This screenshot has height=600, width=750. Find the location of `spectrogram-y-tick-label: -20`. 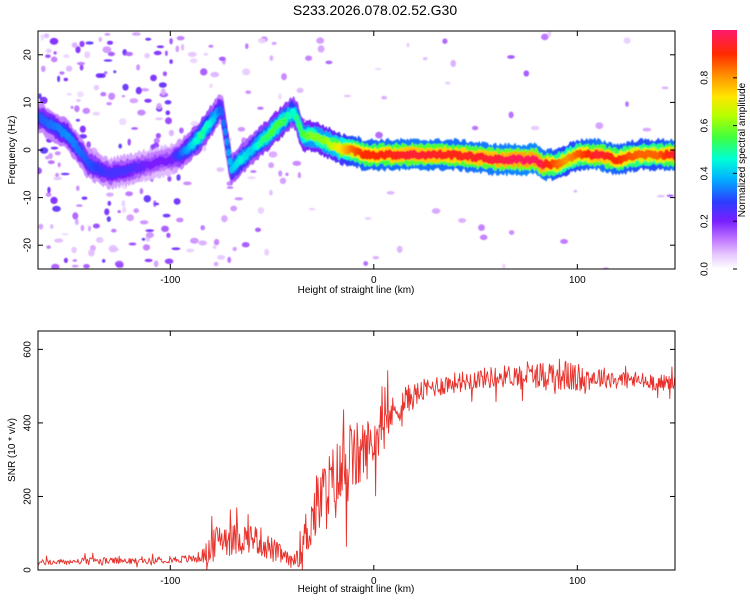

spectrogram-y-tick-label: -20 is located at coordinates (28, 245).